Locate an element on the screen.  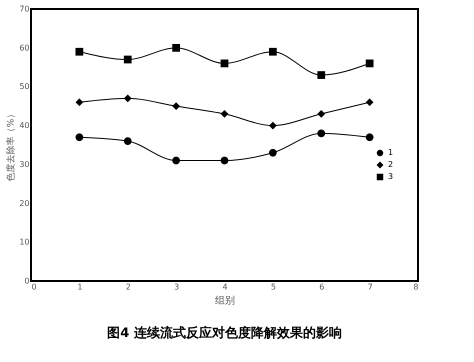
text: 图4 连续流式反应对色度降解效果的影响 is located at coordinates (224, 333).